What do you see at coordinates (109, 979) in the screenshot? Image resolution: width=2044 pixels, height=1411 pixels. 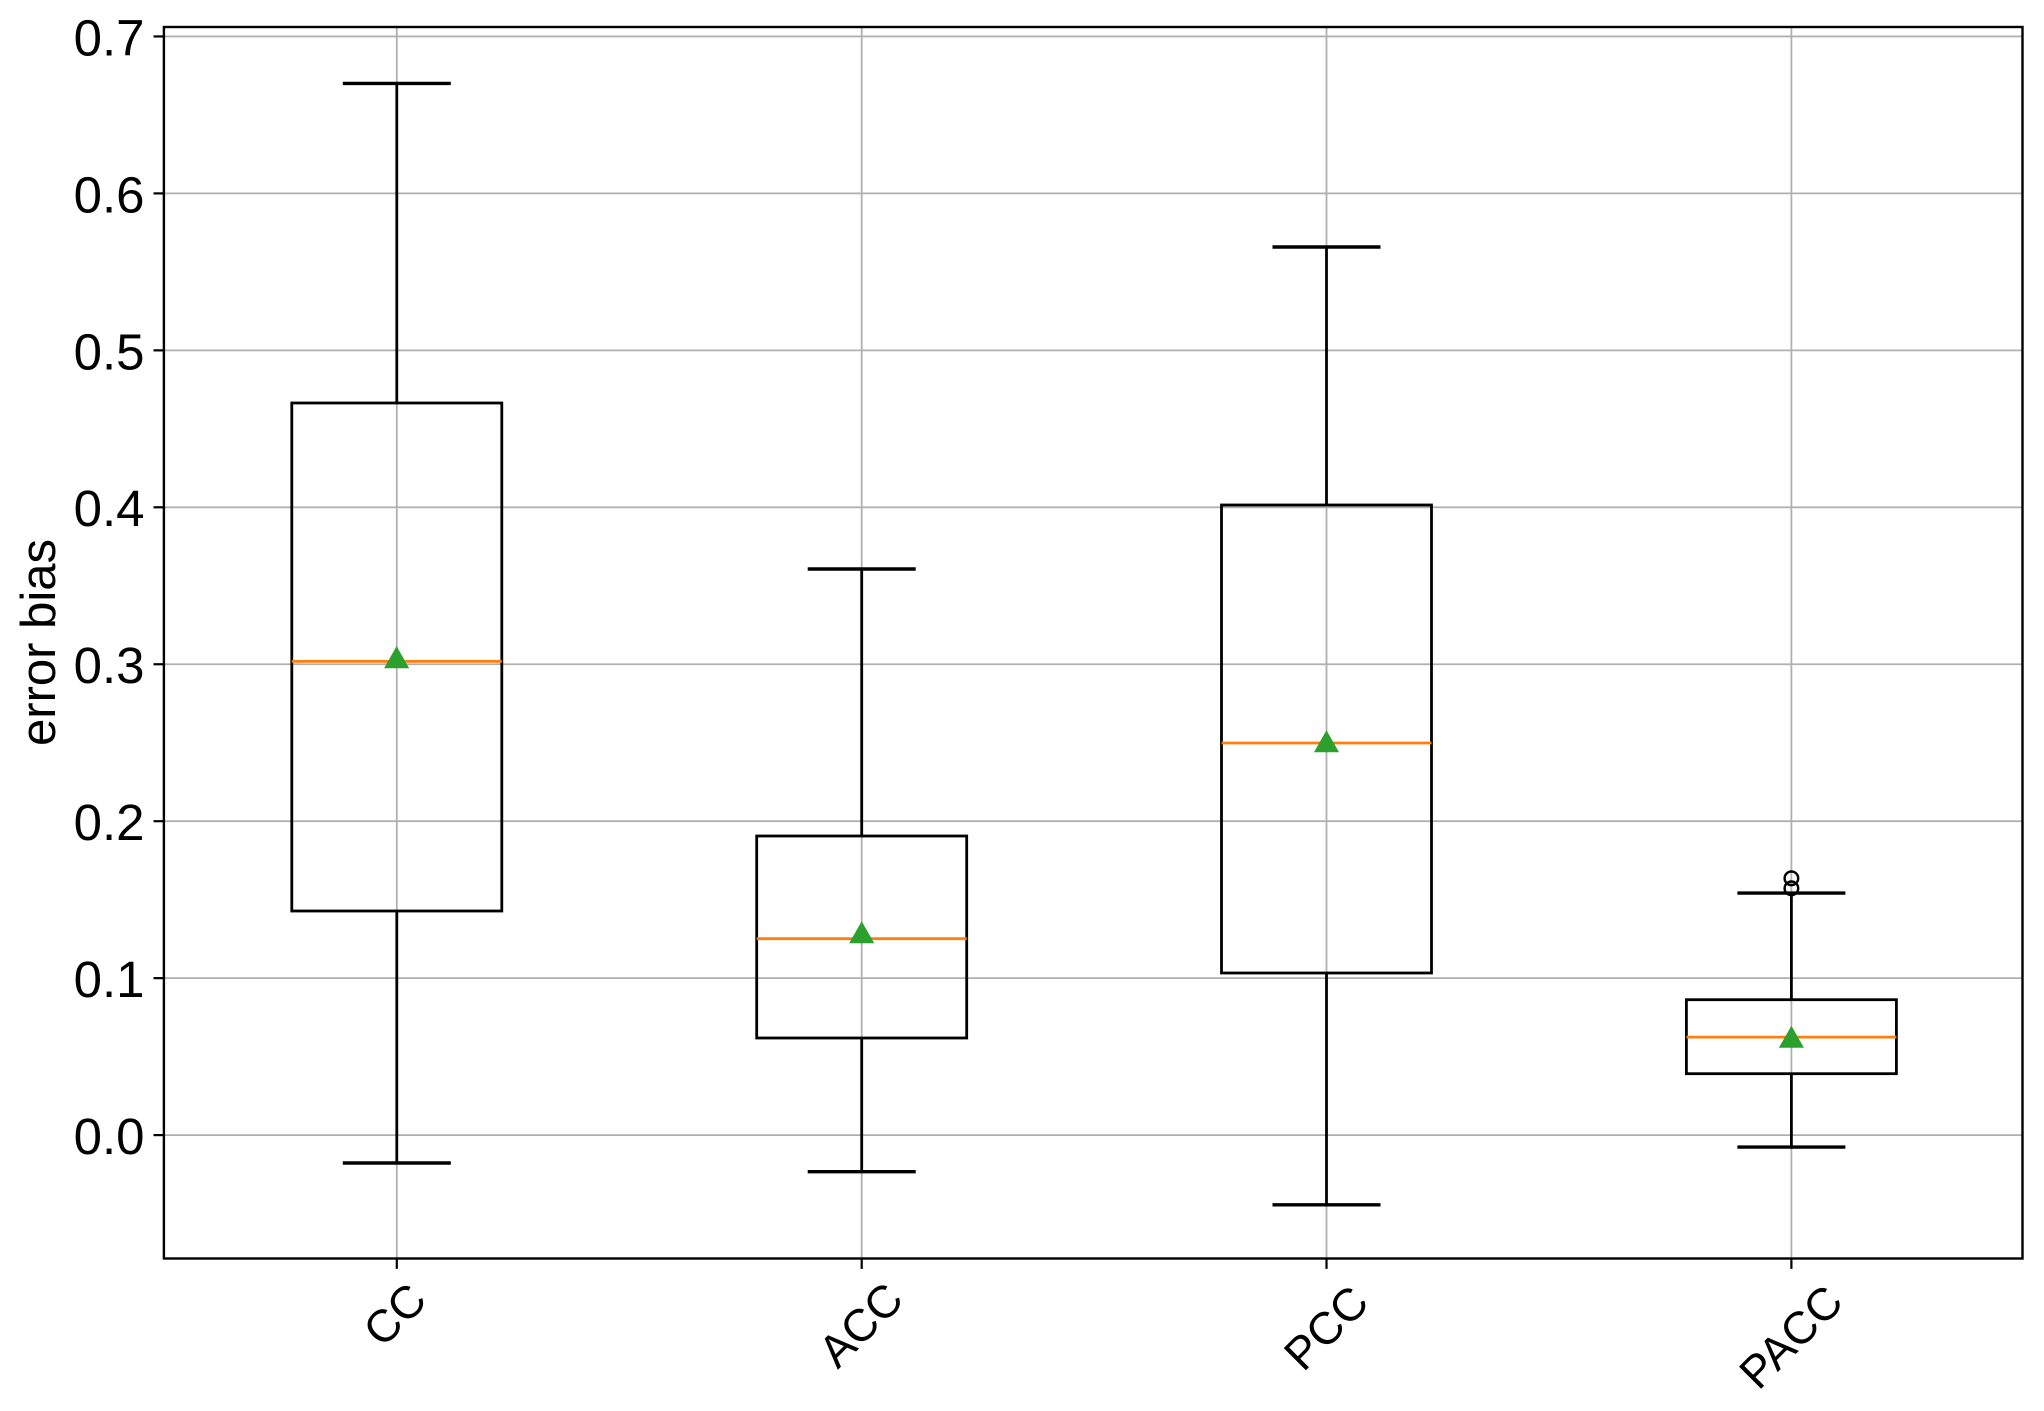 I see `svg-text: 0.1` at bounding box center [109, 979].